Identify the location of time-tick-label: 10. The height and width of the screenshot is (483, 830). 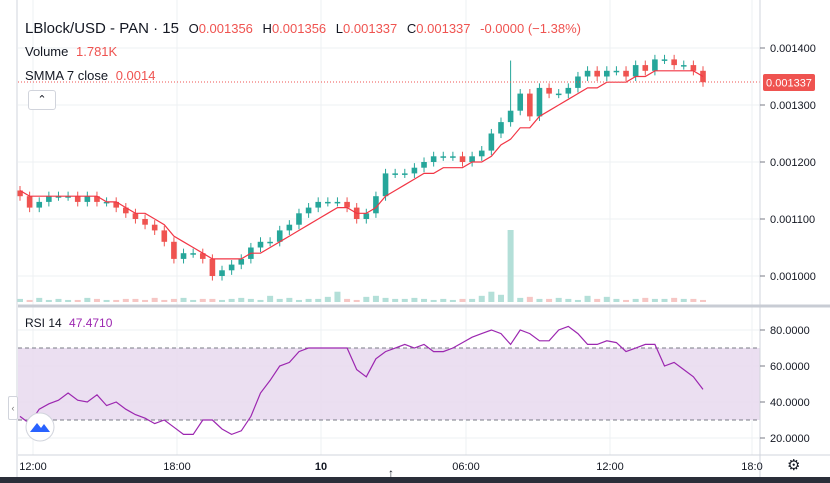
(321, 467).